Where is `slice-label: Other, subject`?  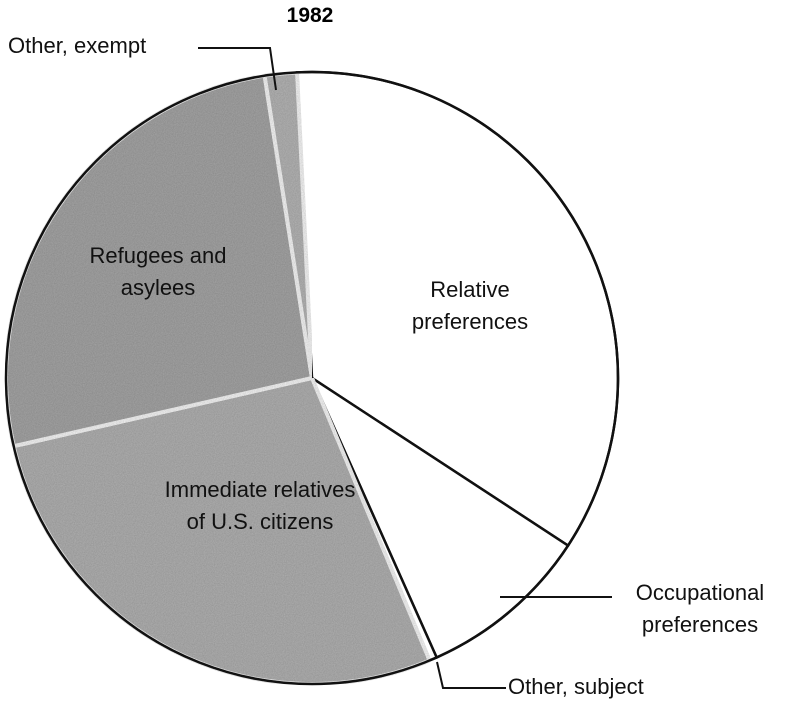
slice-label: Other, subject is located at coordinates (576, 686).